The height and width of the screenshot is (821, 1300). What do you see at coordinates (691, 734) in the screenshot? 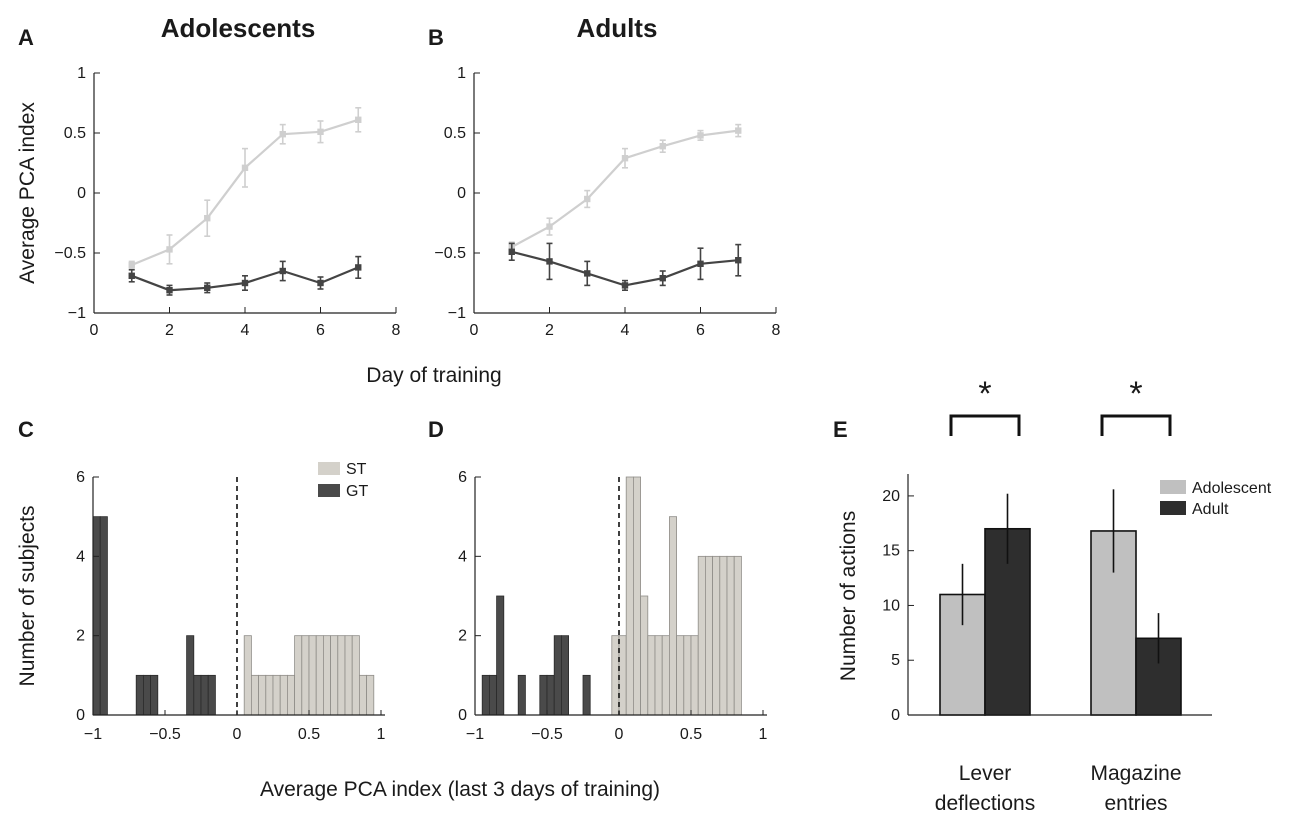
I see `x-tick-label: 0.5` at bounding box center [691, 734].